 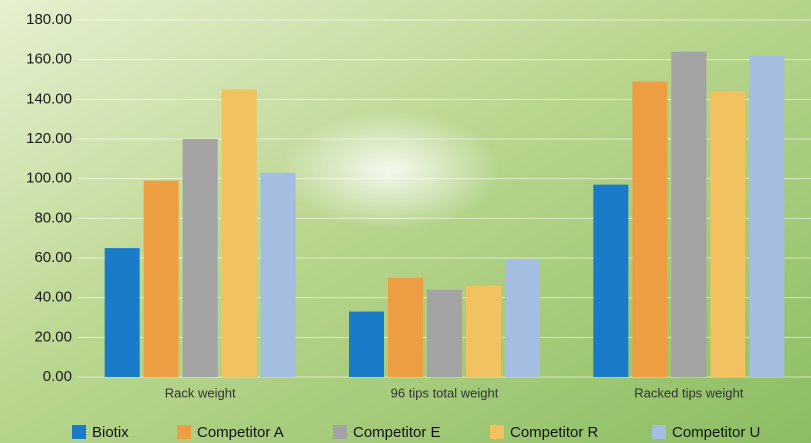 I want to click on y-tick-label: 120.00, so click(x=49, y=138).